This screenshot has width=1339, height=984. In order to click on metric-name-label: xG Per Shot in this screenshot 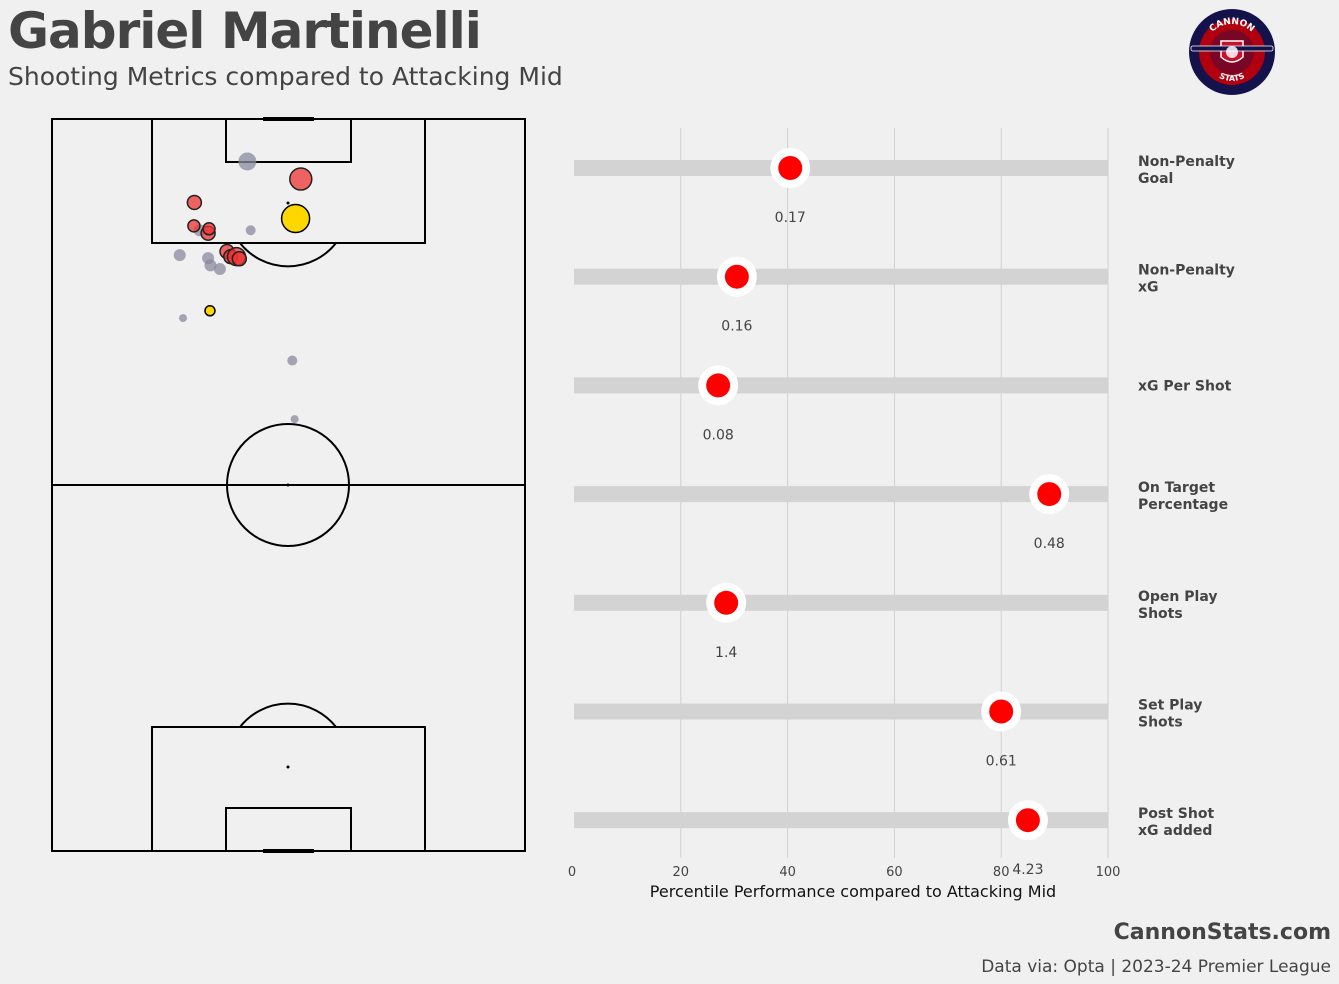, I will do `click(1185, 386)`.